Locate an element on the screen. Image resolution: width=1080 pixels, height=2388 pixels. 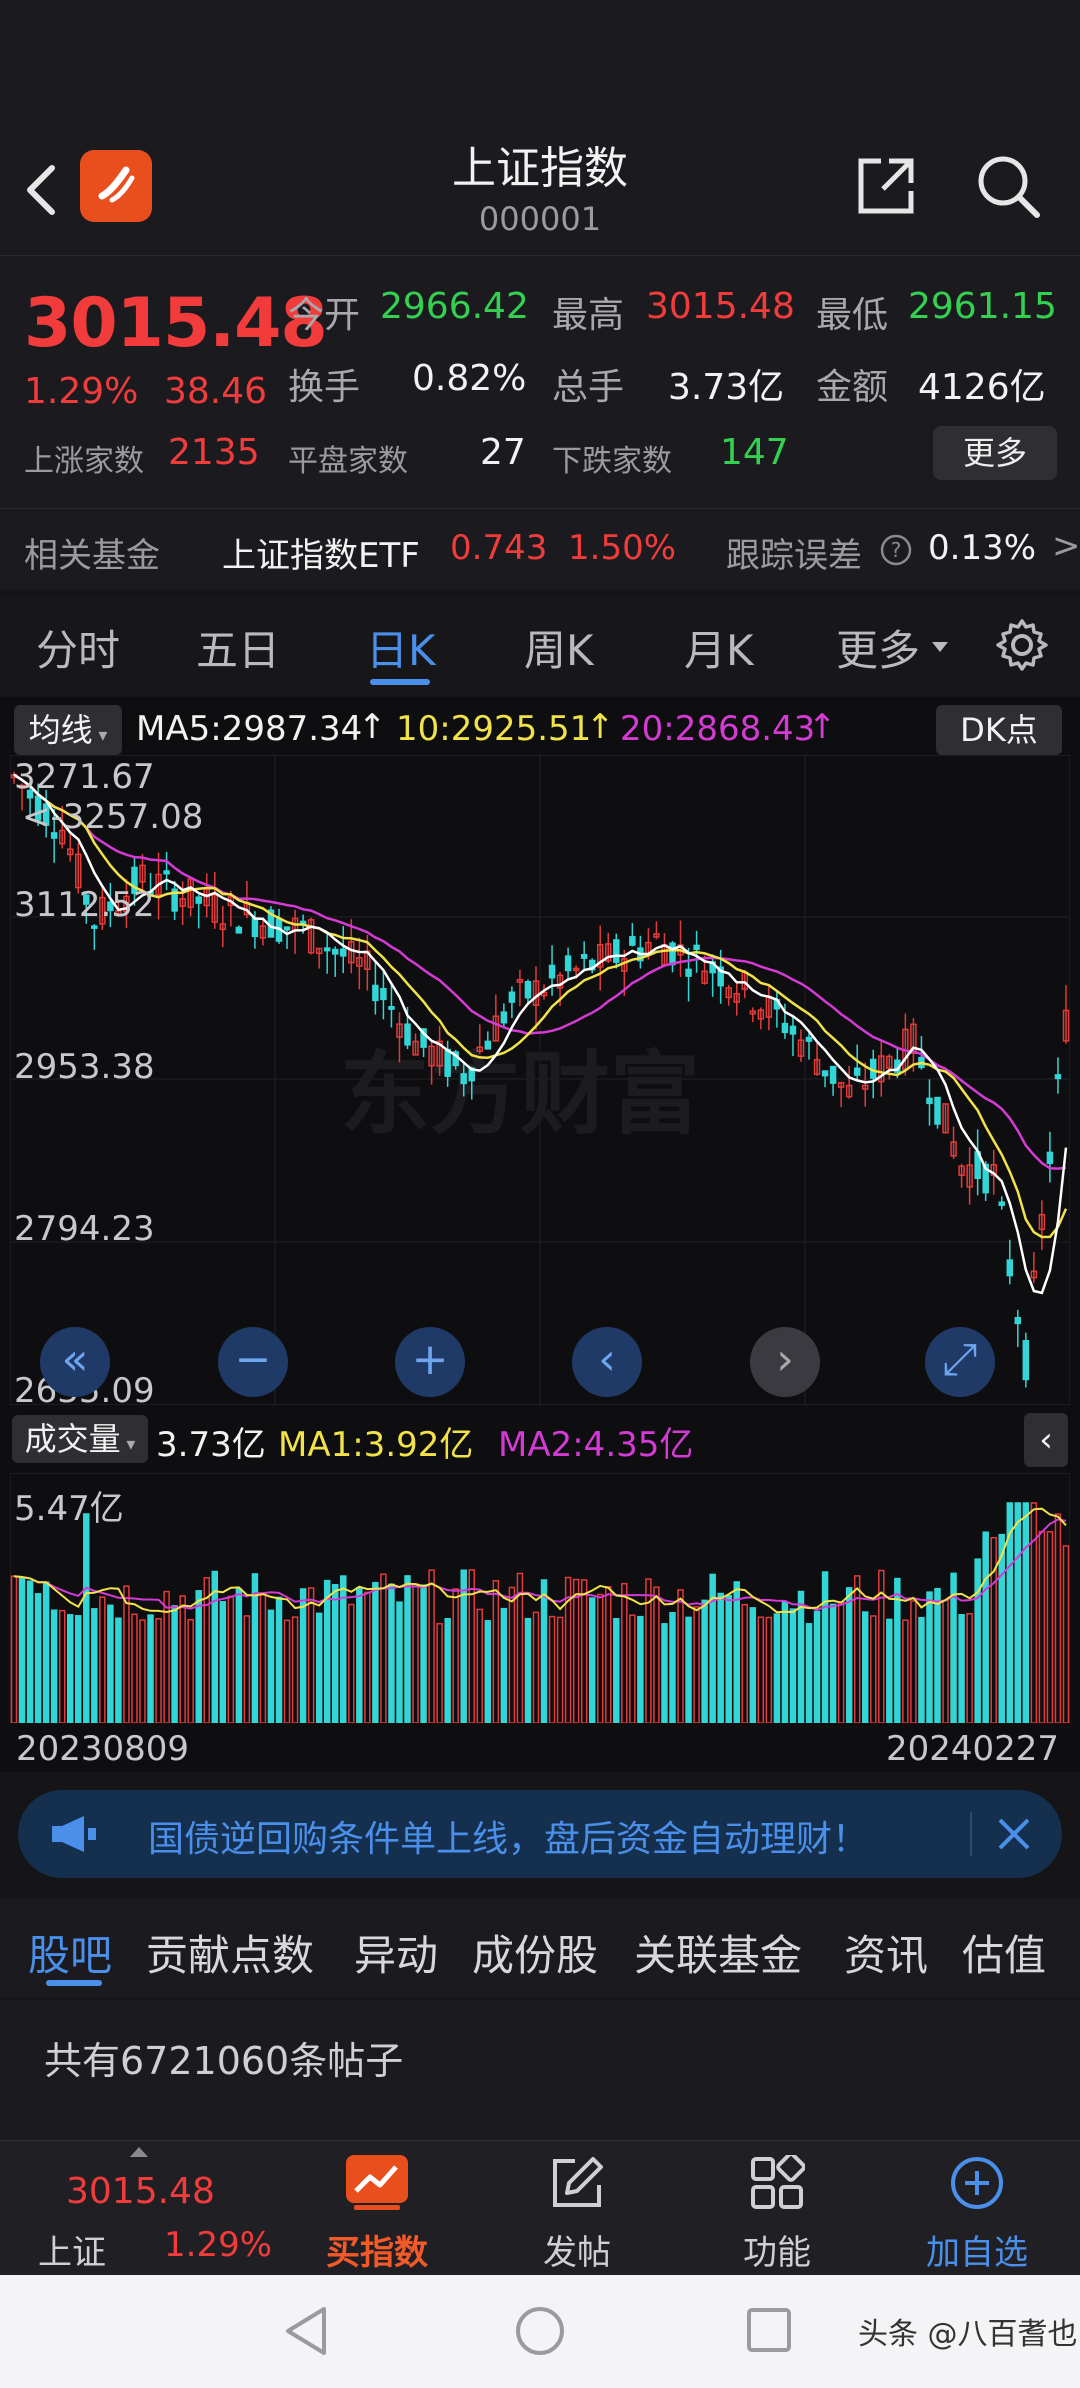
nav-add-watchlist: 加自选 is located at coordinates (977, 2208).